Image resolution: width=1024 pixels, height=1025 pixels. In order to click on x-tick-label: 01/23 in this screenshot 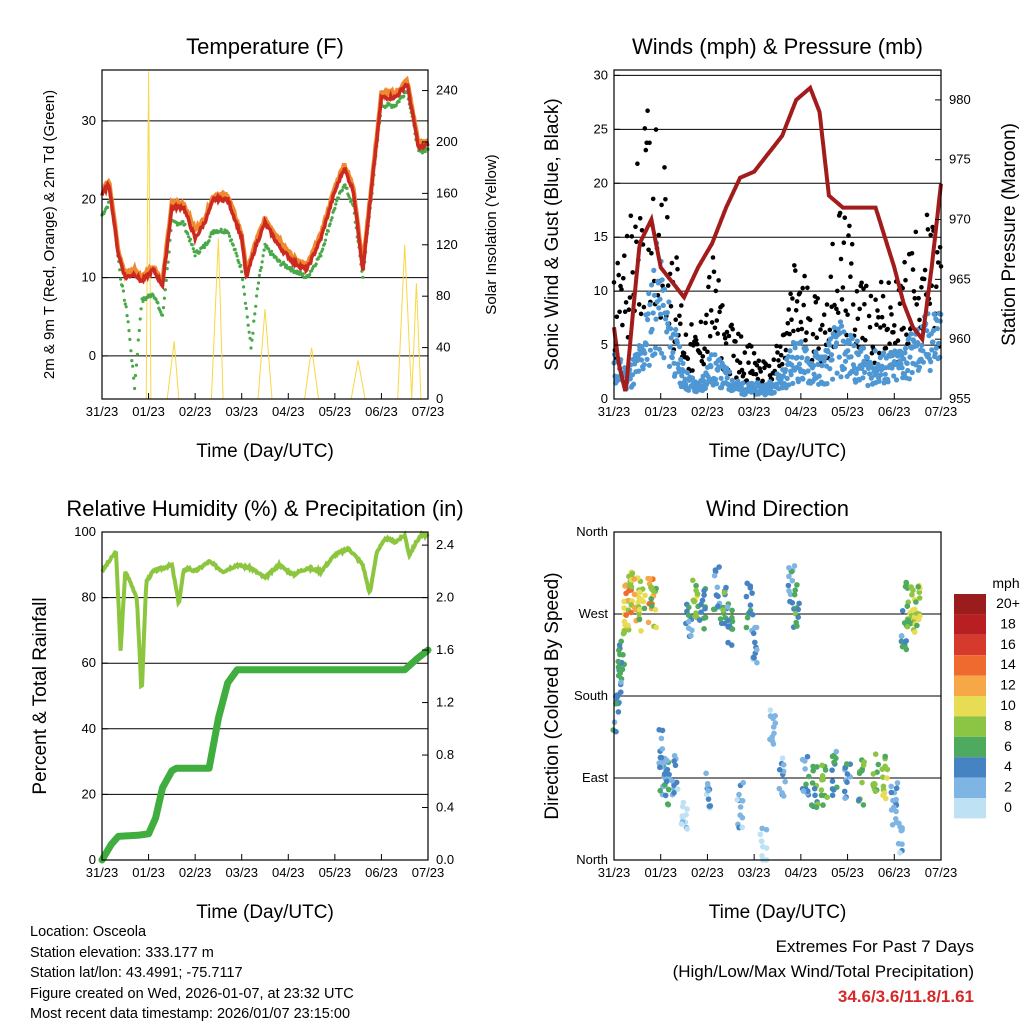, I will do `click(148, 872)`.